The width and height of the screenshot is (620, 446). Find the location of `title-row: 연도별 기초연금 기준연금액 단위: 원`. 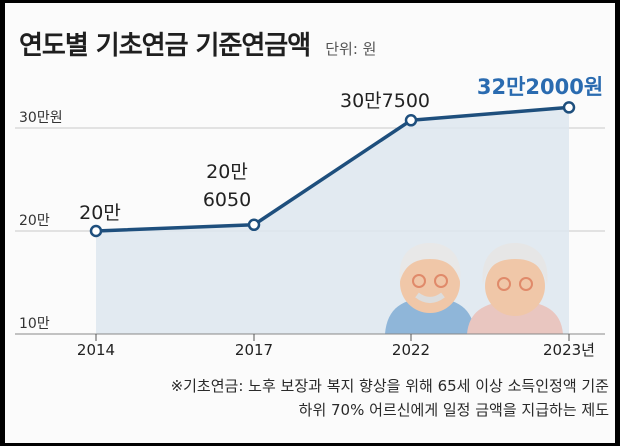

title-row: 연도별 기초연금 기준연금액 단위: 원 is located at coordinates (197, 43).